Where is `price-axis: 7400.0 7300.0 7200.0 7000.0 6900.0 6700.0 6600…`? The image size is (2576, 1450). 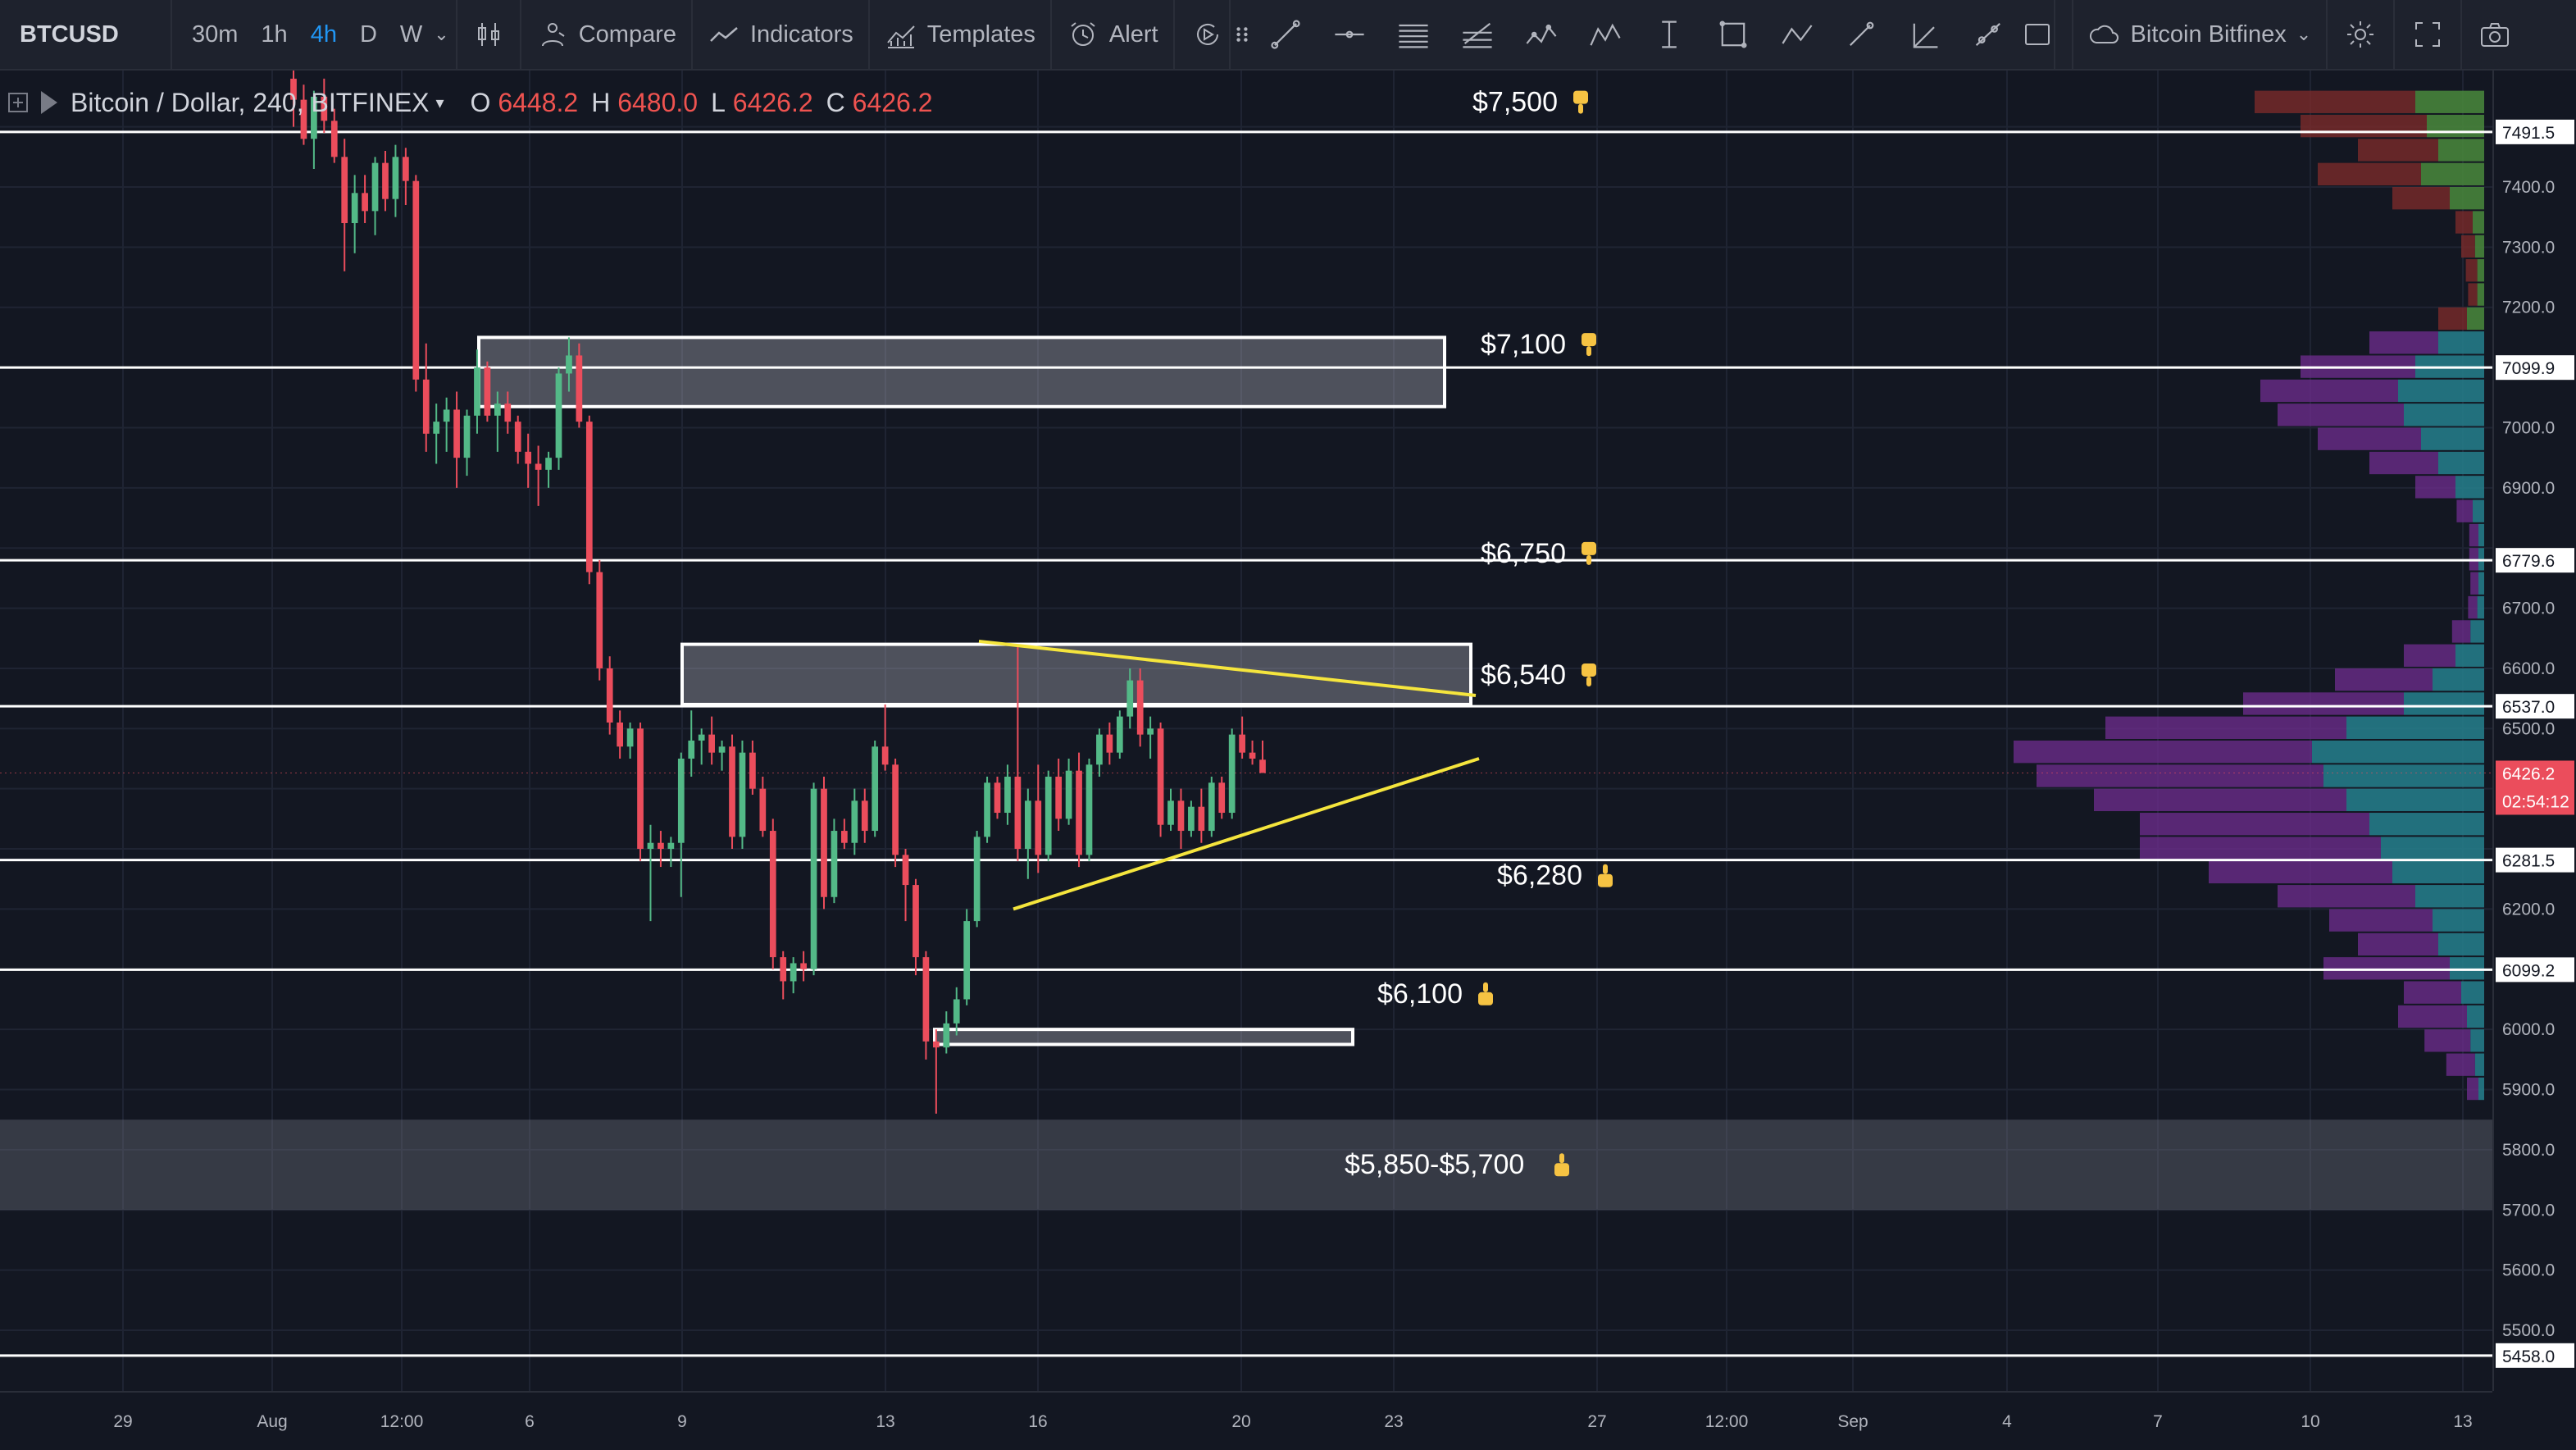
price-axis: 7400.0 7300.0 7200.0 7000.0 6900.0 6700.0 6600… is located at coordinates (2534, 731).